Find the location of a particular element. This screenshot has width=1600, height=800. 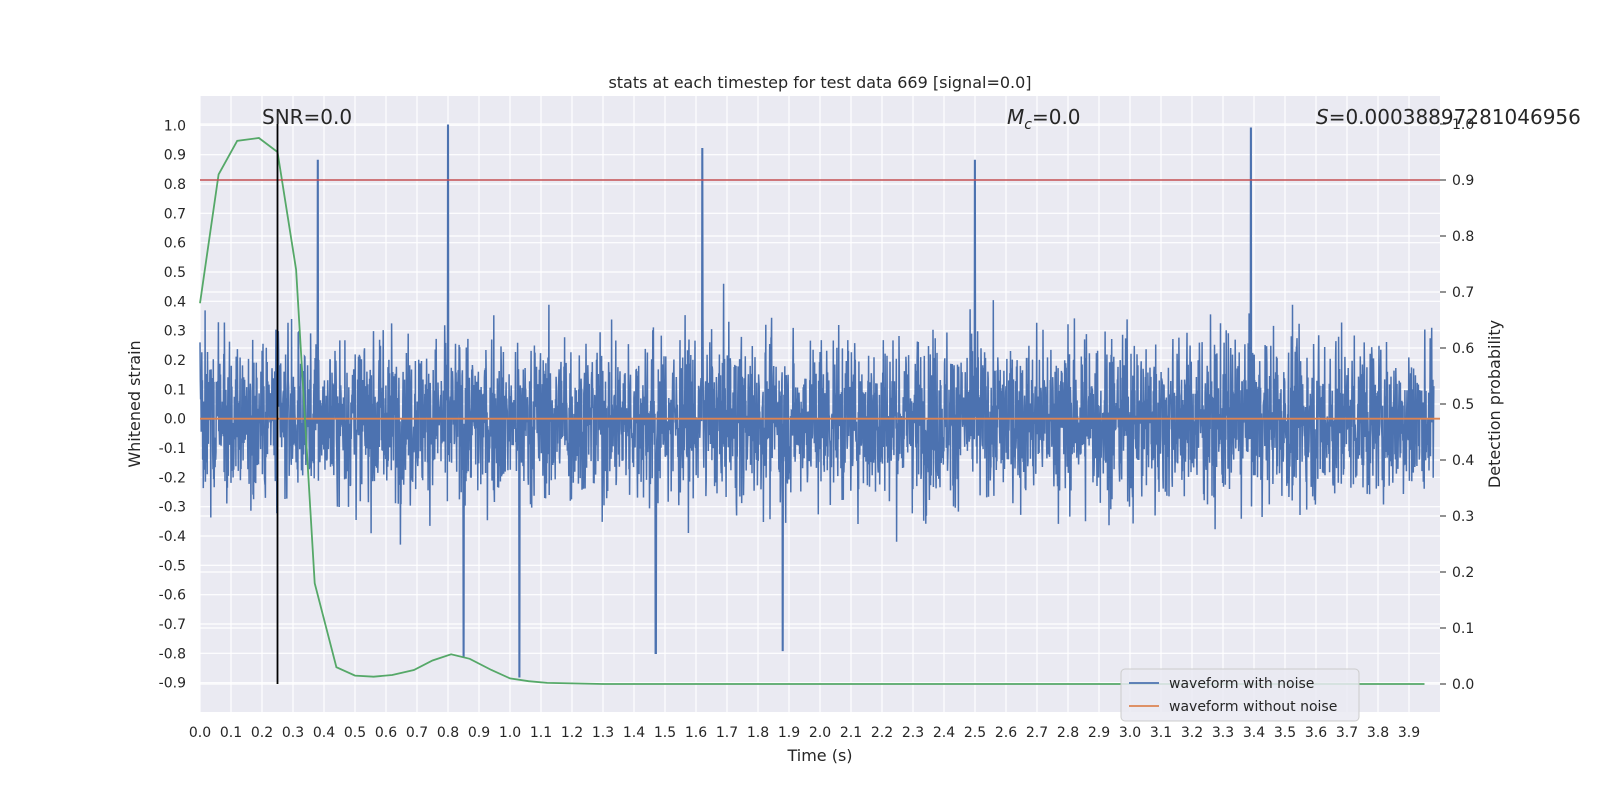

x-tick-label: 0.9 is located at coordinates (479, 733).